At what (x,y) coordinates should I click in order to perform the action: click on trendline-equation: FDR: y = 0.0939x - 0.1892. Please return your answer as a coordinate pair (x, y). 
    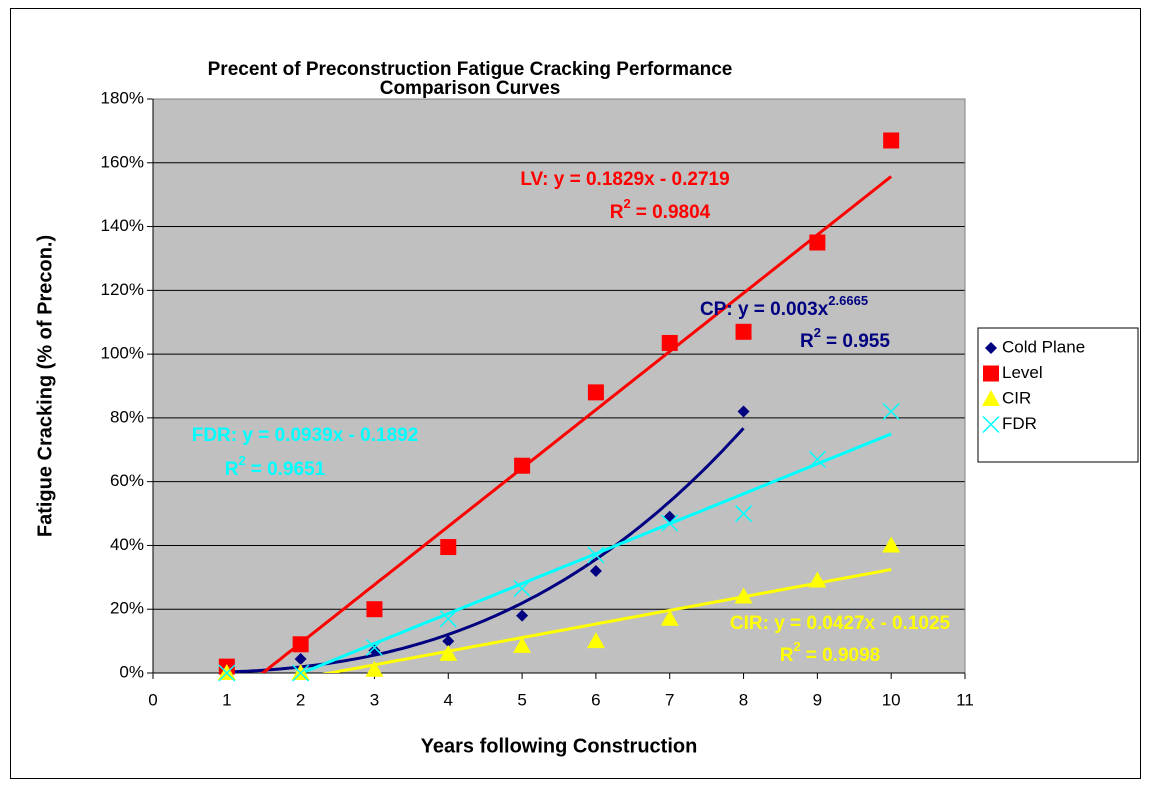
    Looking at the image, I should click on (305, 435).